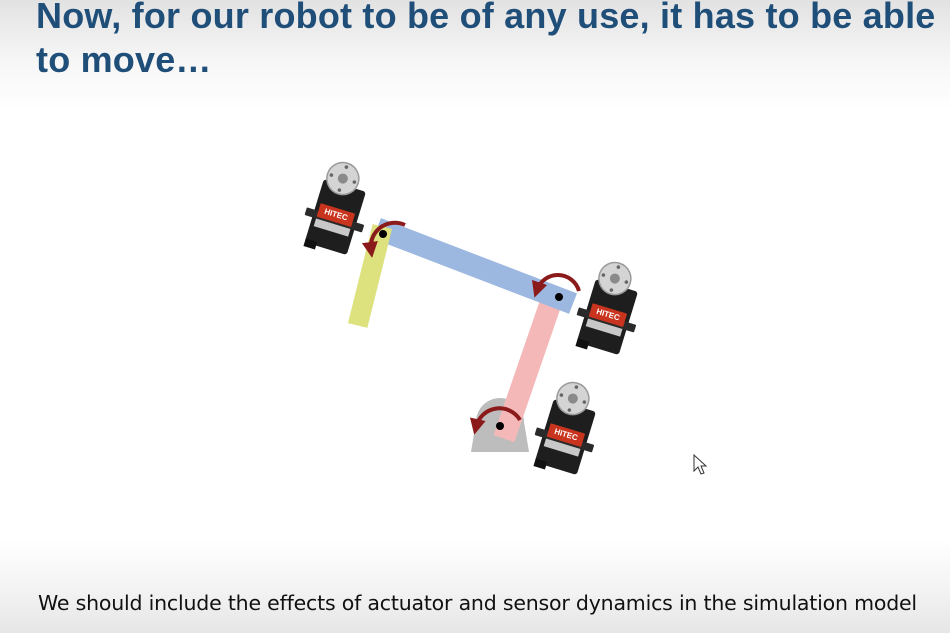  I want to click on joint-base, so click(500, 426).